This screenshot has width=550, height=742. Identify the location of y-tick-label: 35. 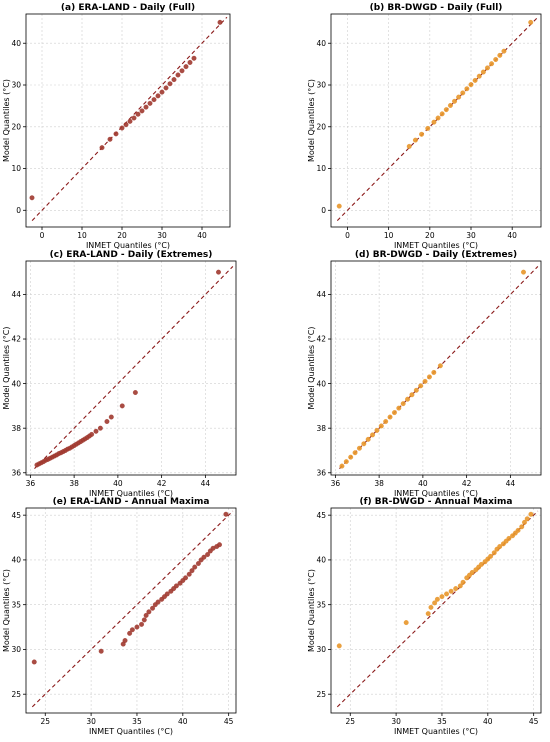
(321, 604).